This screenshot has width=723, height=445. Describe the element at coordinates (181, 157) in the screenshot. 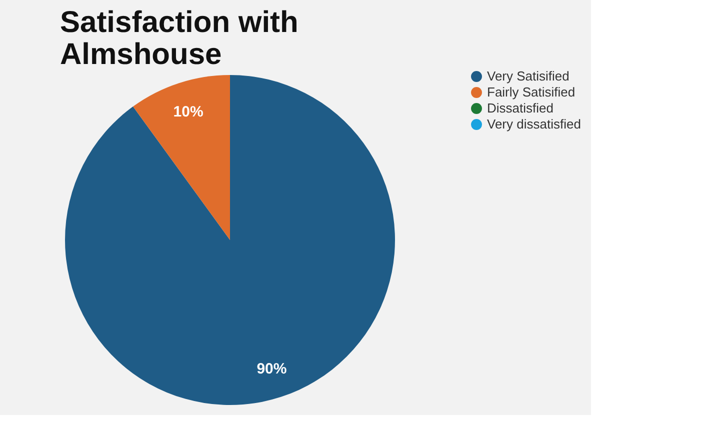

I see `pie-slice` at that location.